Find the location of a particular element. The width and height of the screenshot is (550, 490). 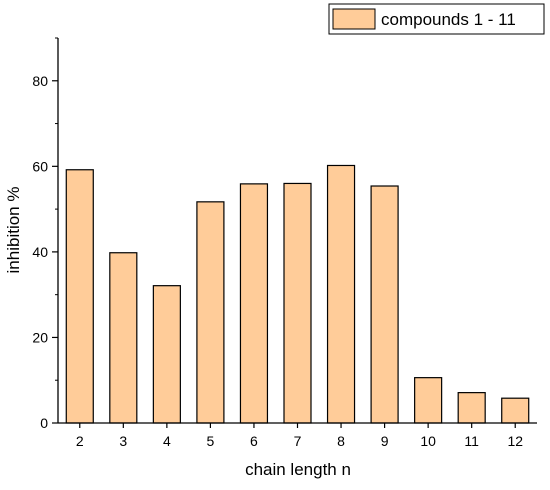

x-tick-label: 7 is located at coordinates (298, 441).